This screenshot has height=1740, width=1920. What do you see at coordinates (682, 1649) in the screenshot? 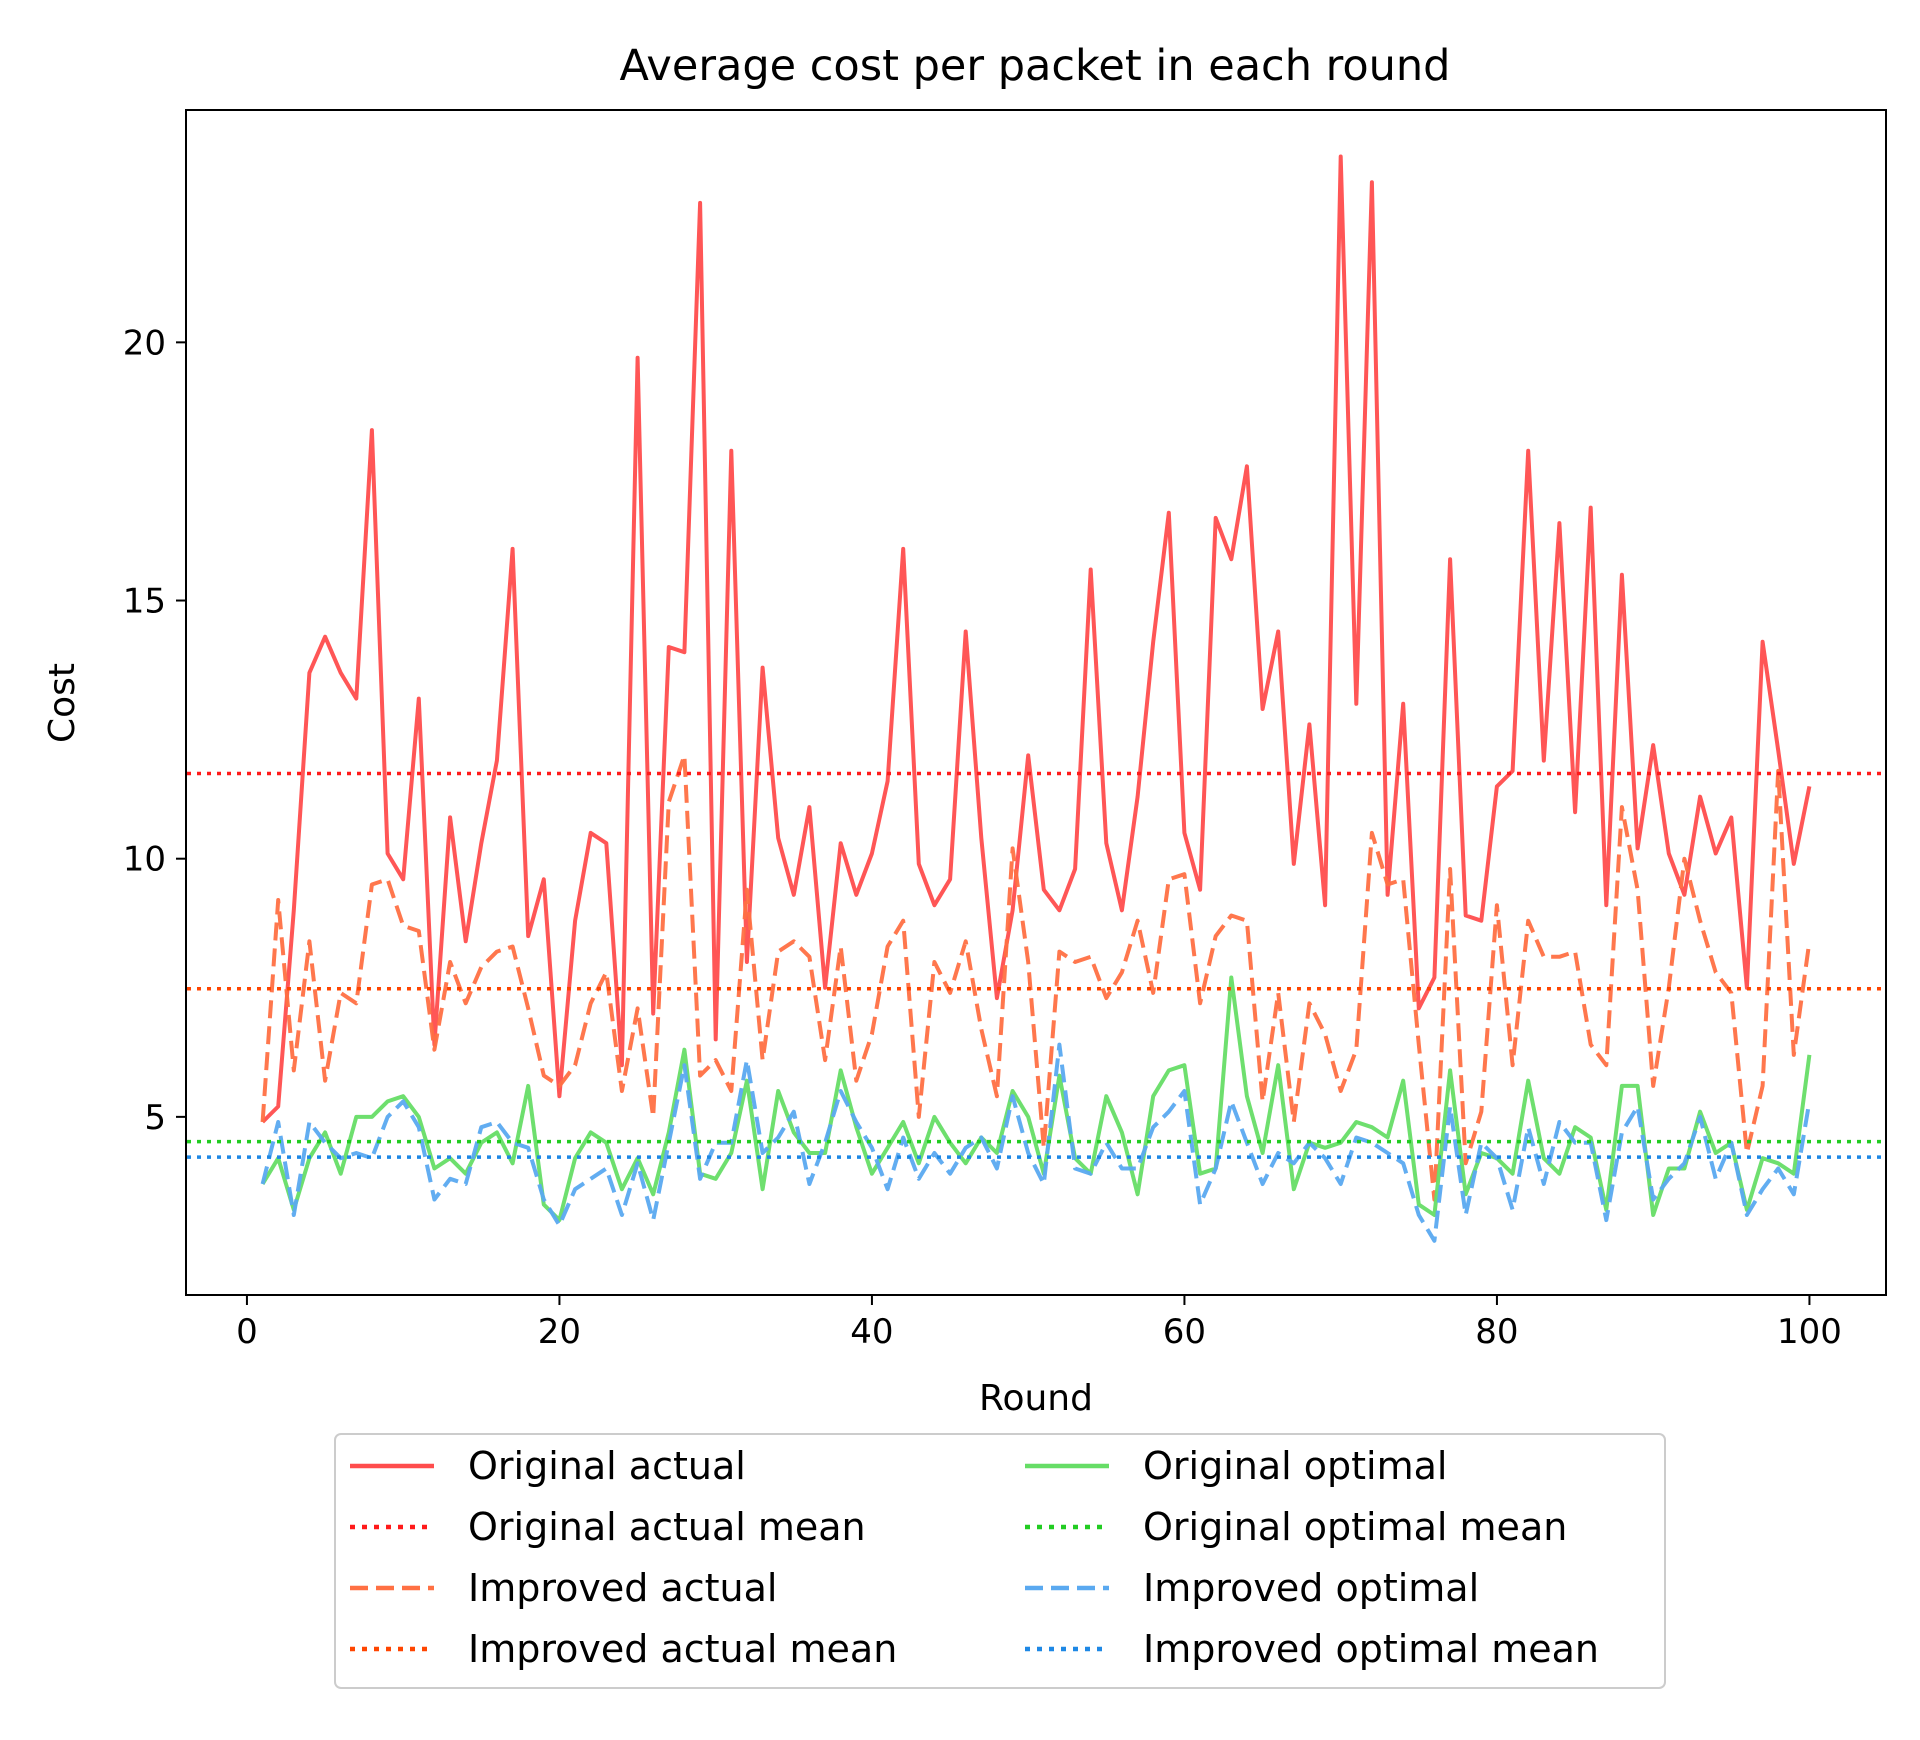
I see `legend-label-improved-actual-mean: Improved actual mean` at bounding box center [682, 1649].